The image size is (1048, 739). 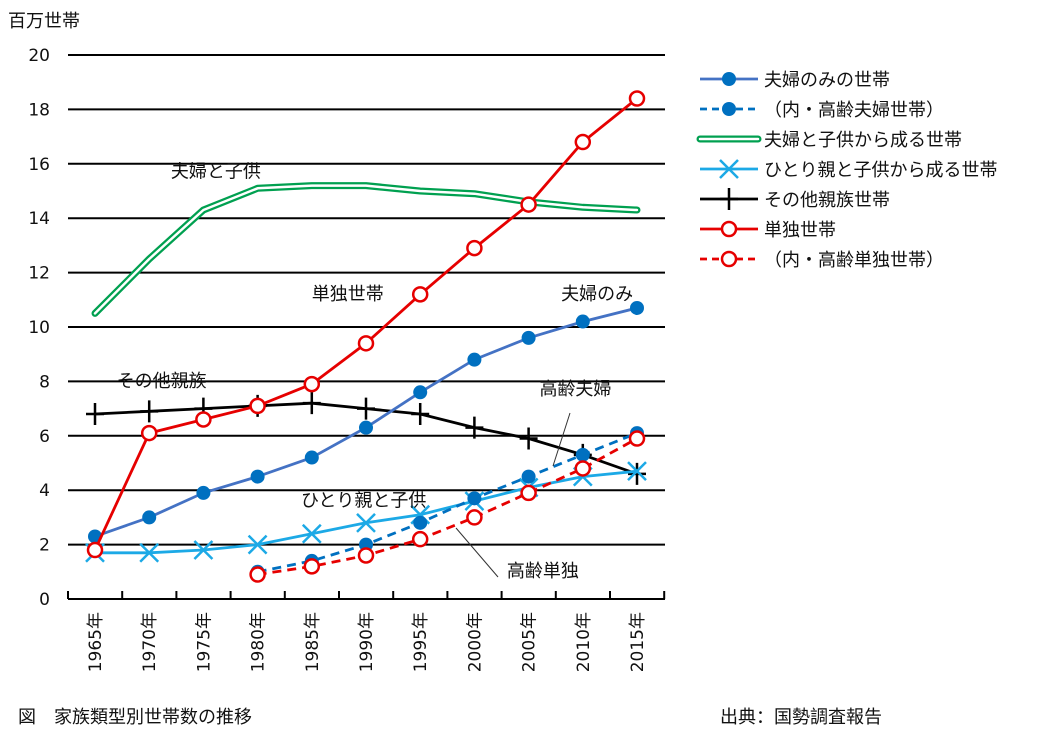 What do you see at coordinates (584, 642) in the screenshot?
I see `x-tick-label: 2010年` at bounding box center [584, 642].